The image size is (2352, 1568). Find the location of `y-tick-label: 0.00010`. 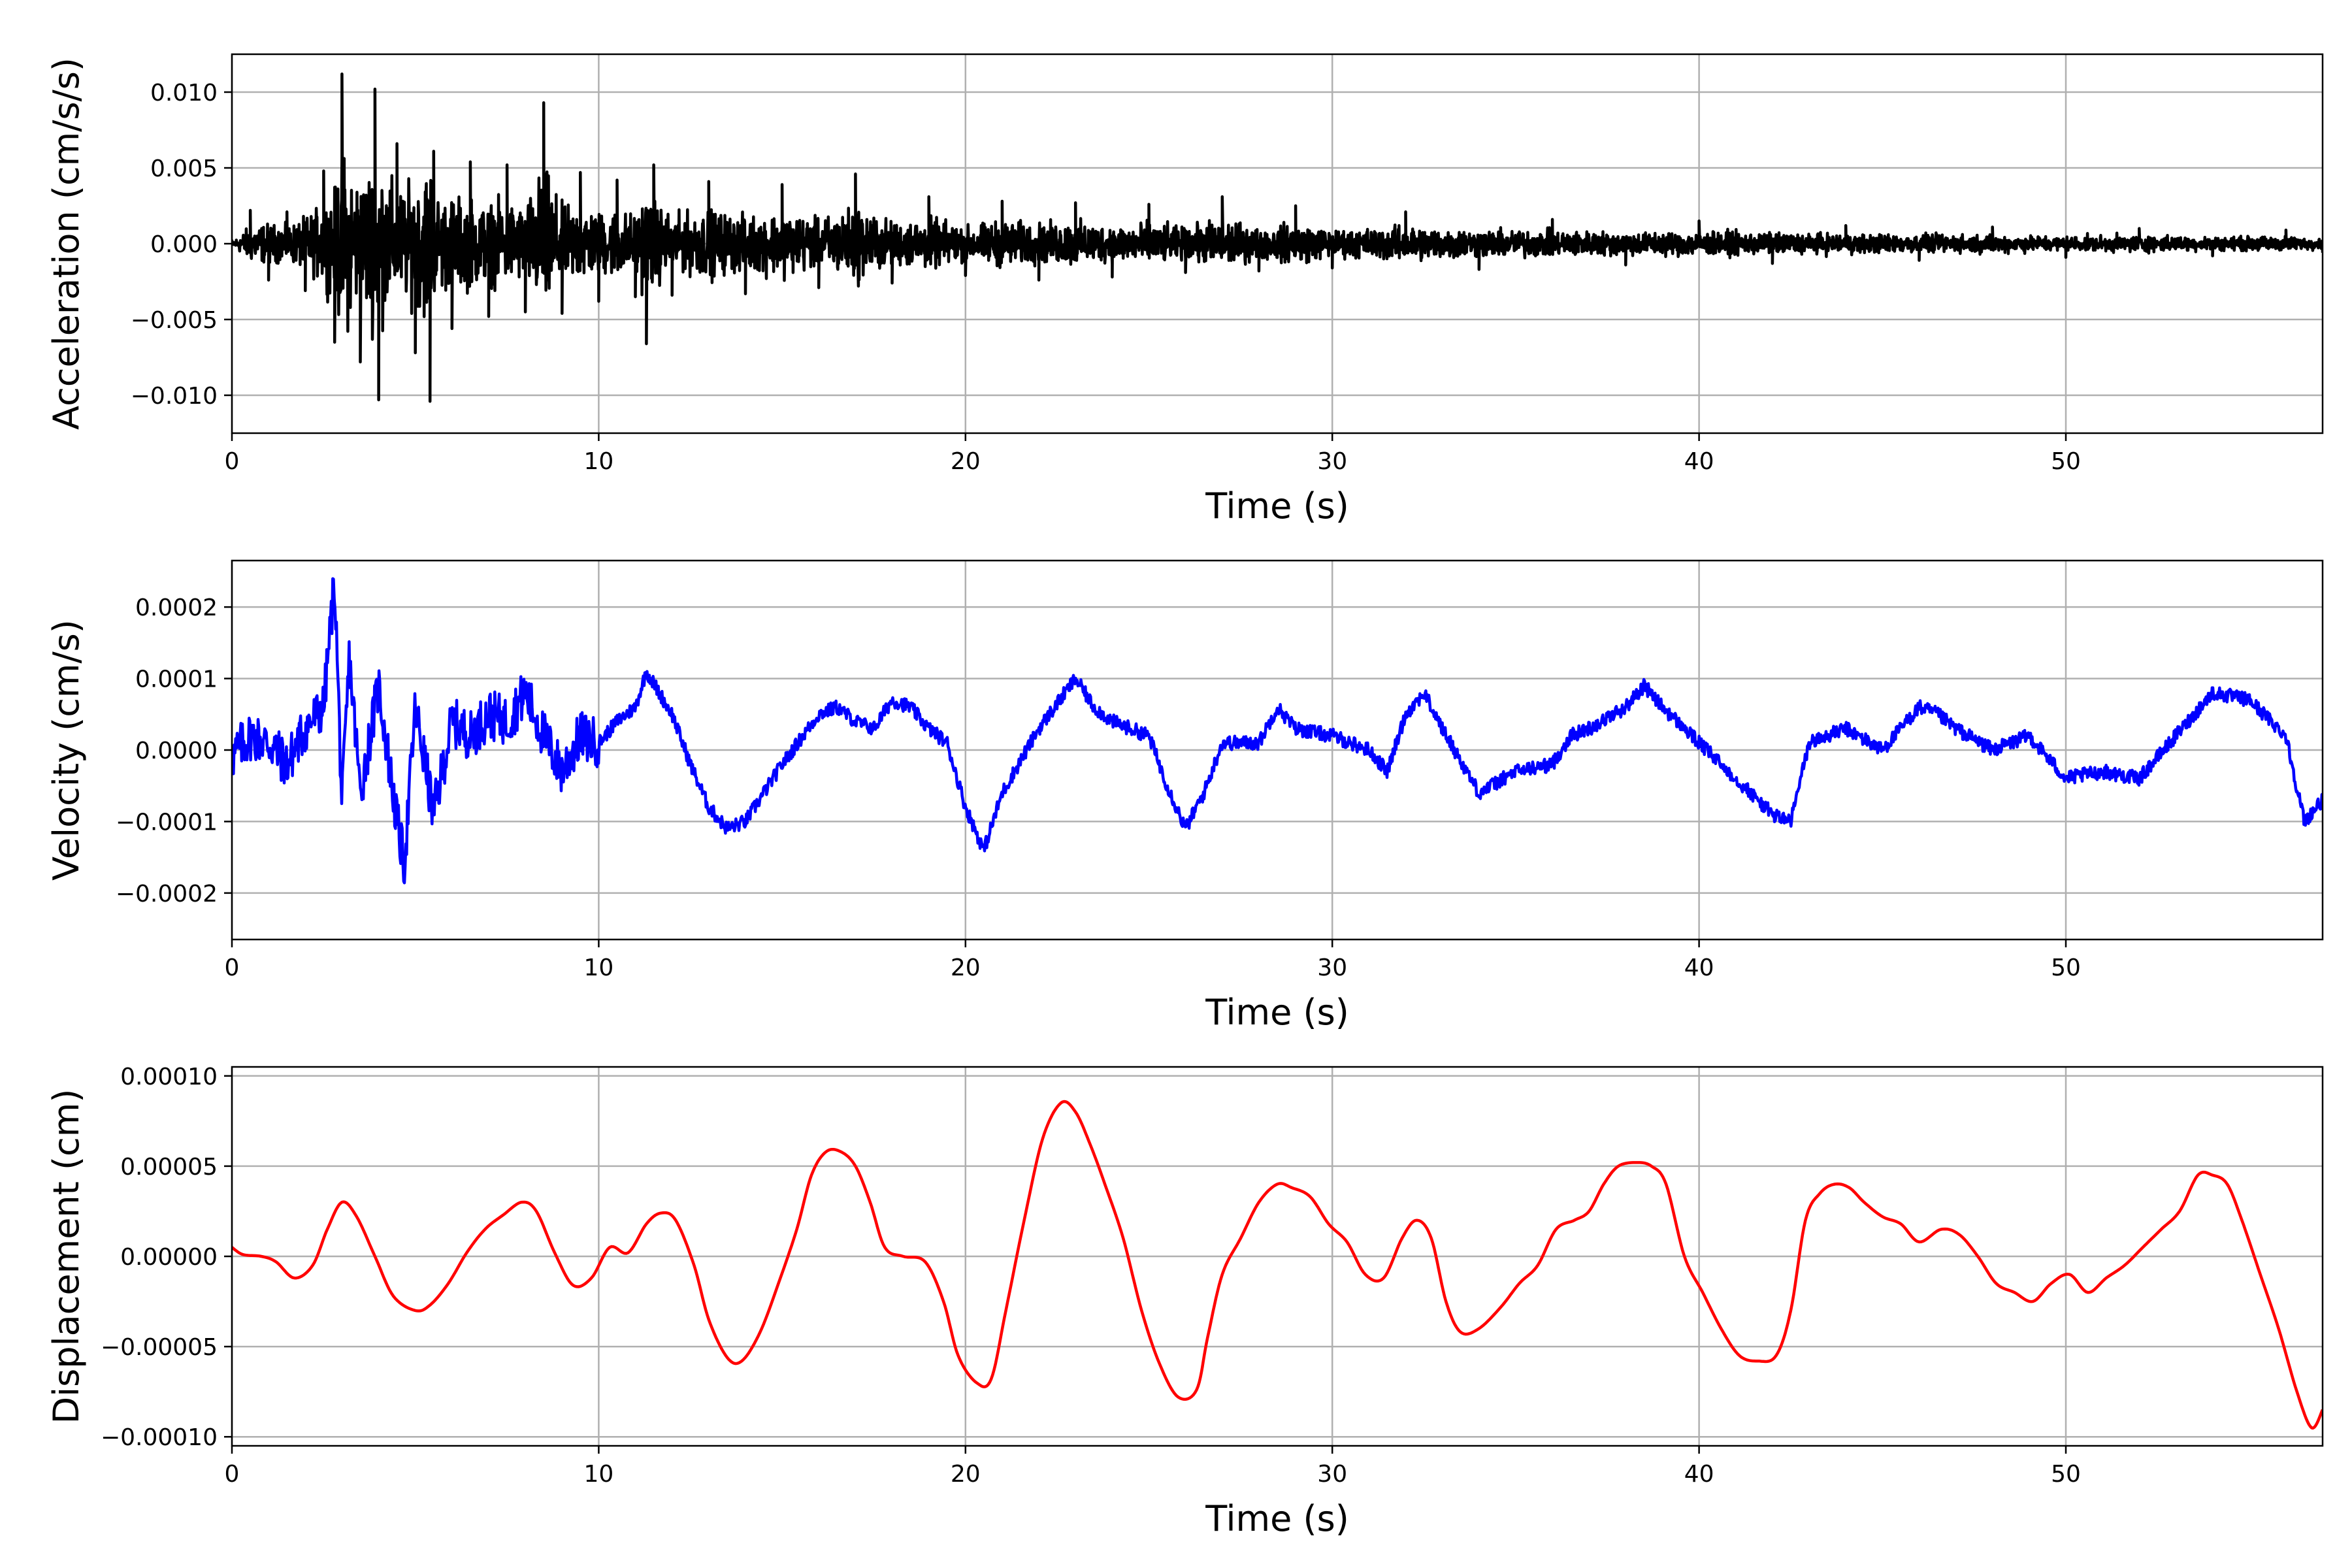

y-tick-label: 0.00010 is located at coordinates (169, 1077).